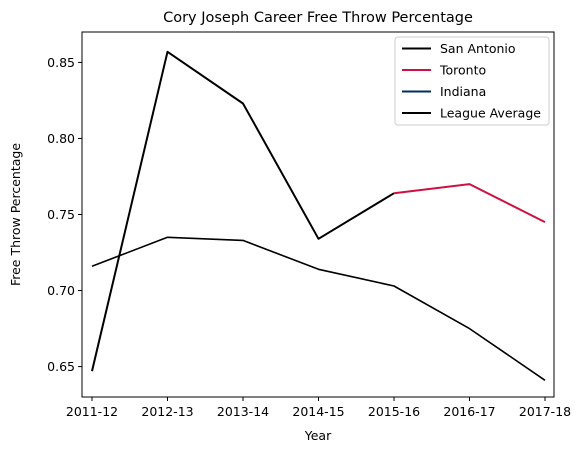 The height and width of the screenshot is (453, 582). What do you see at coordinates (243, 411) in the screenshot?
I see `x-tick-label: 2013-14` at bounding box center [243, 411].